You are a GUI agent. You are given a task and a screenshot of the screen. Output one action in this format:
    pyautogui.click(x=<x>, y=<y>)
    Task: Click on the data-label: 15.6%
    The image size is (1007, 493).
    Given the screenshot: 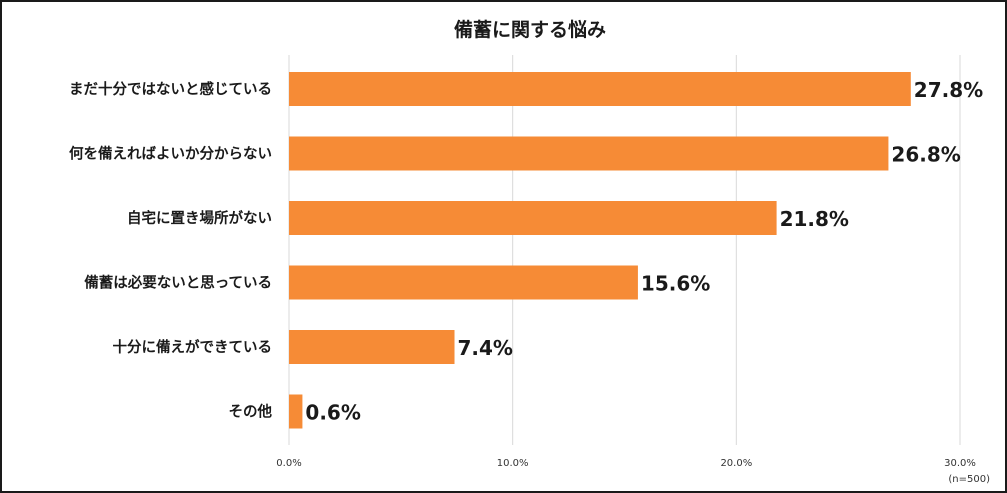 What is the action you would take?
    pyautogui.click(x=675, y=284)
    